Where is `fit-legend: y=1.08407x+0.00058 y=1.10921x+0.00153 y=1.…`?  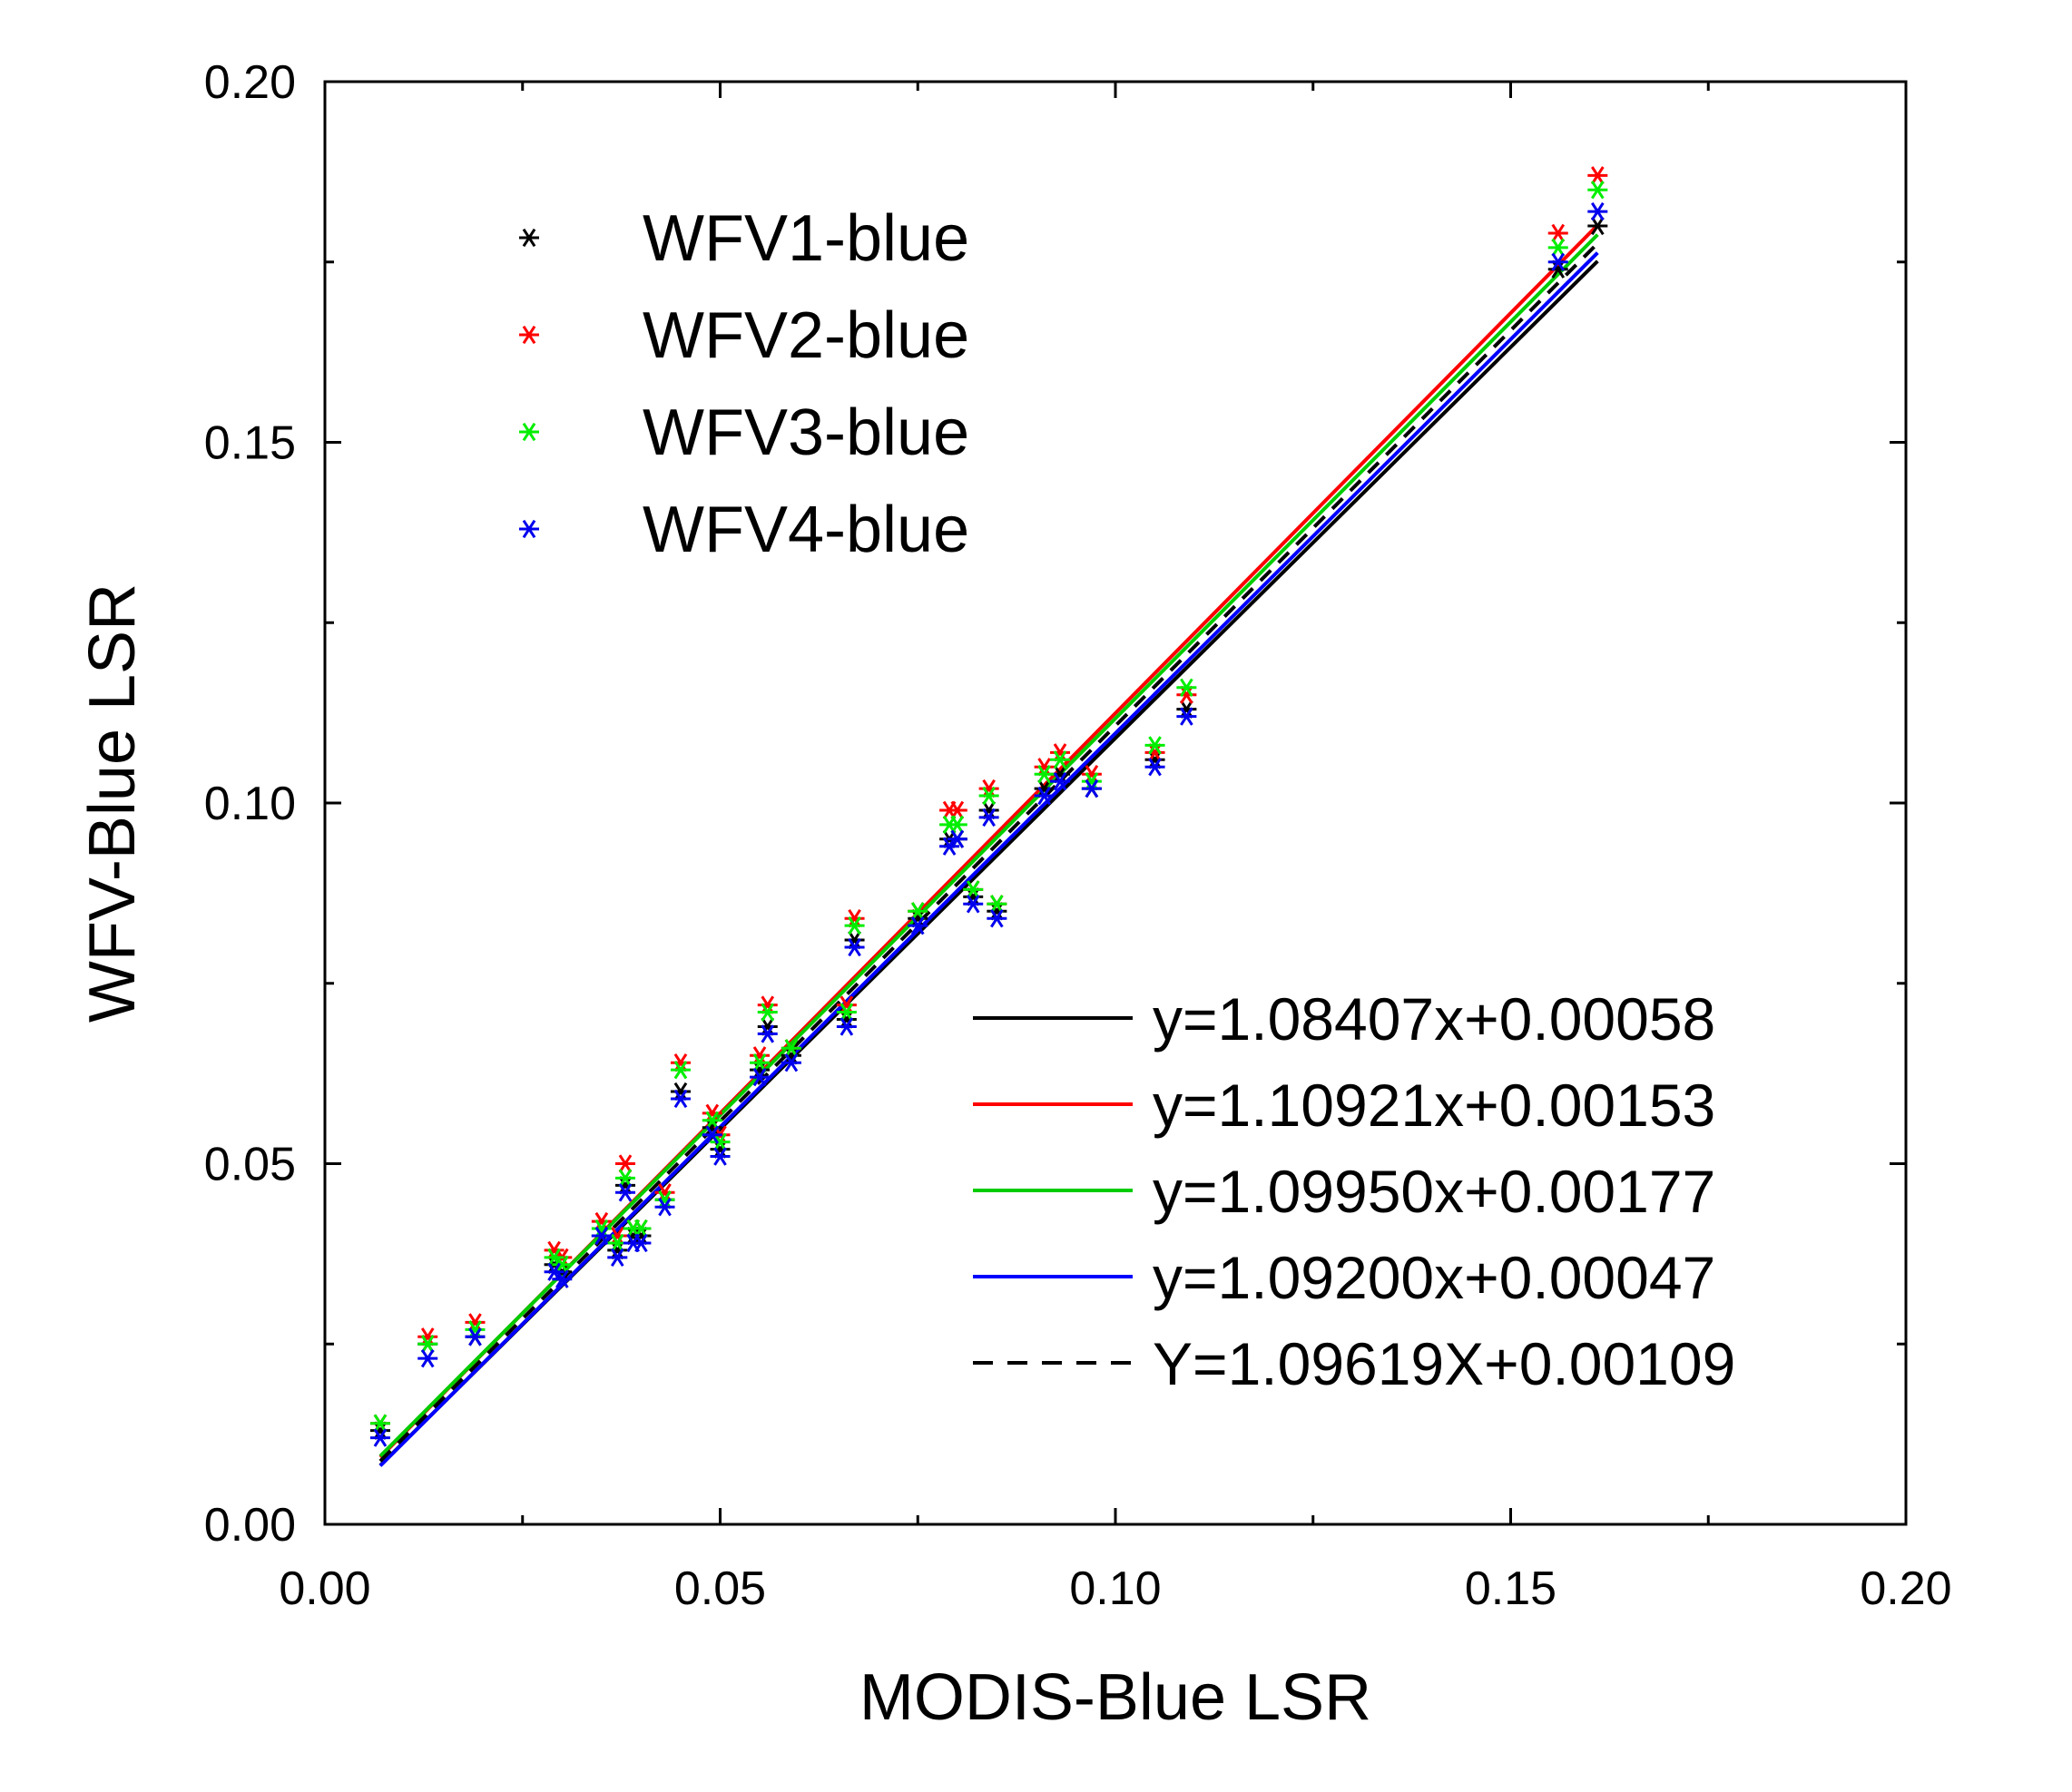
fit-legend: y=1.08407x+0.00058 y=1.10921x+0.00153 y=1.… is located at coordinates (1354, 1191).